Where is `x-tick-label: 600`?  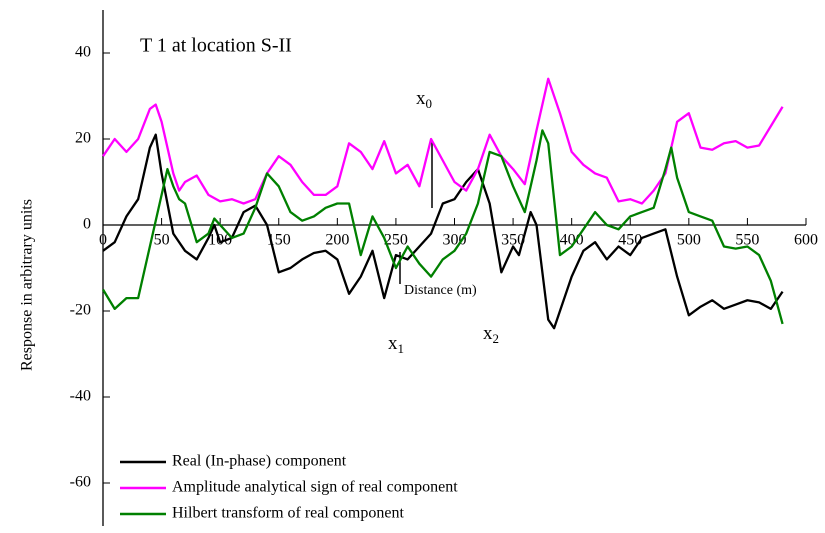 x-tick-label: 600 is located at coordinates (806, 240).